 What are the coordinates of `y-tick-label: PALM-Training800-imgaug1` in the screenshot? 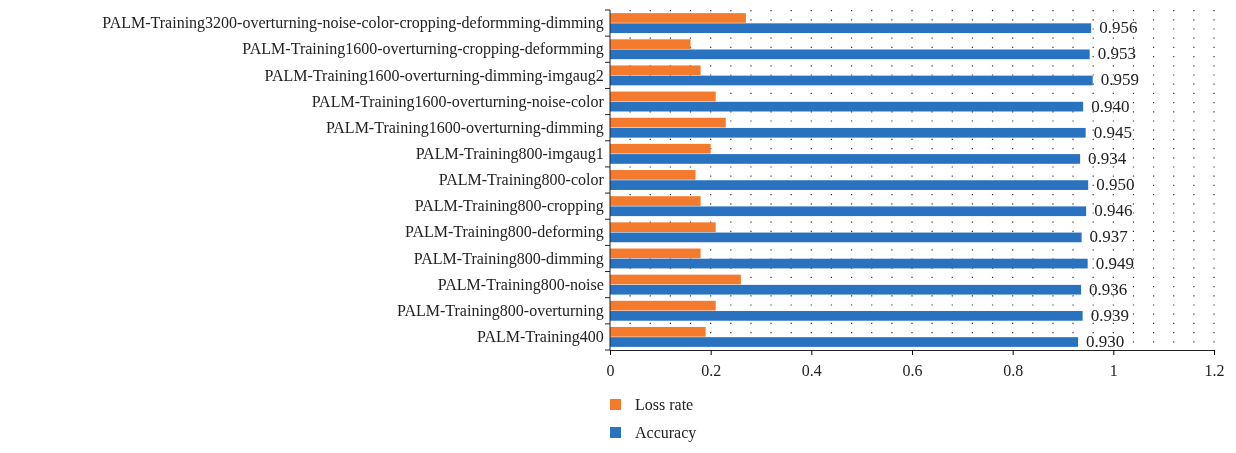 It's located at (509, 153).